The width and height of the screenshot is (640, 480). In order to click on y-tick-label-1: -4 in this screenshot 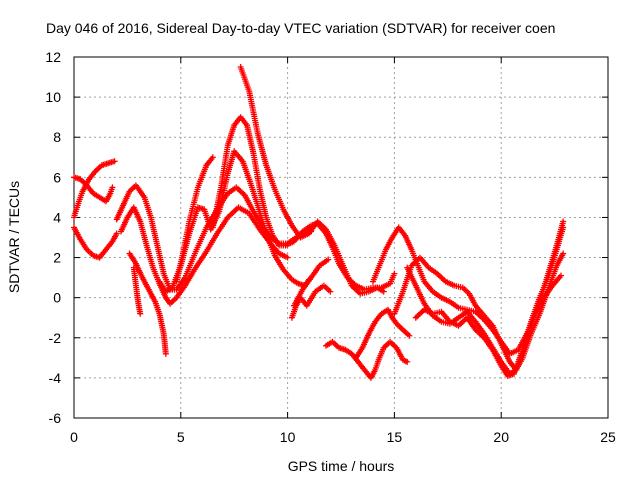, I will do `click(55, 378)`.